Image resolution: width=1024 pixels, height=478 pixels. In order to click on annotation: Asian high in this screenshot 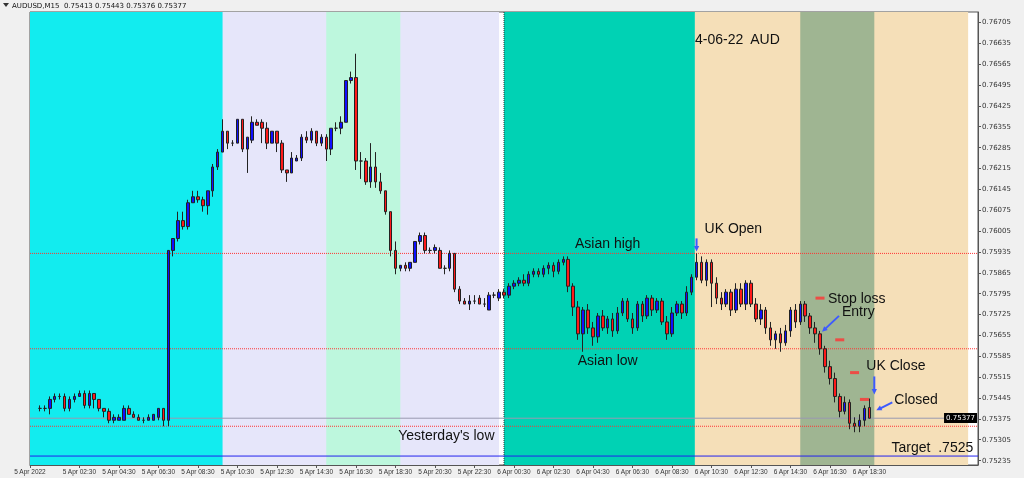, I will do `click(607, 243)`.